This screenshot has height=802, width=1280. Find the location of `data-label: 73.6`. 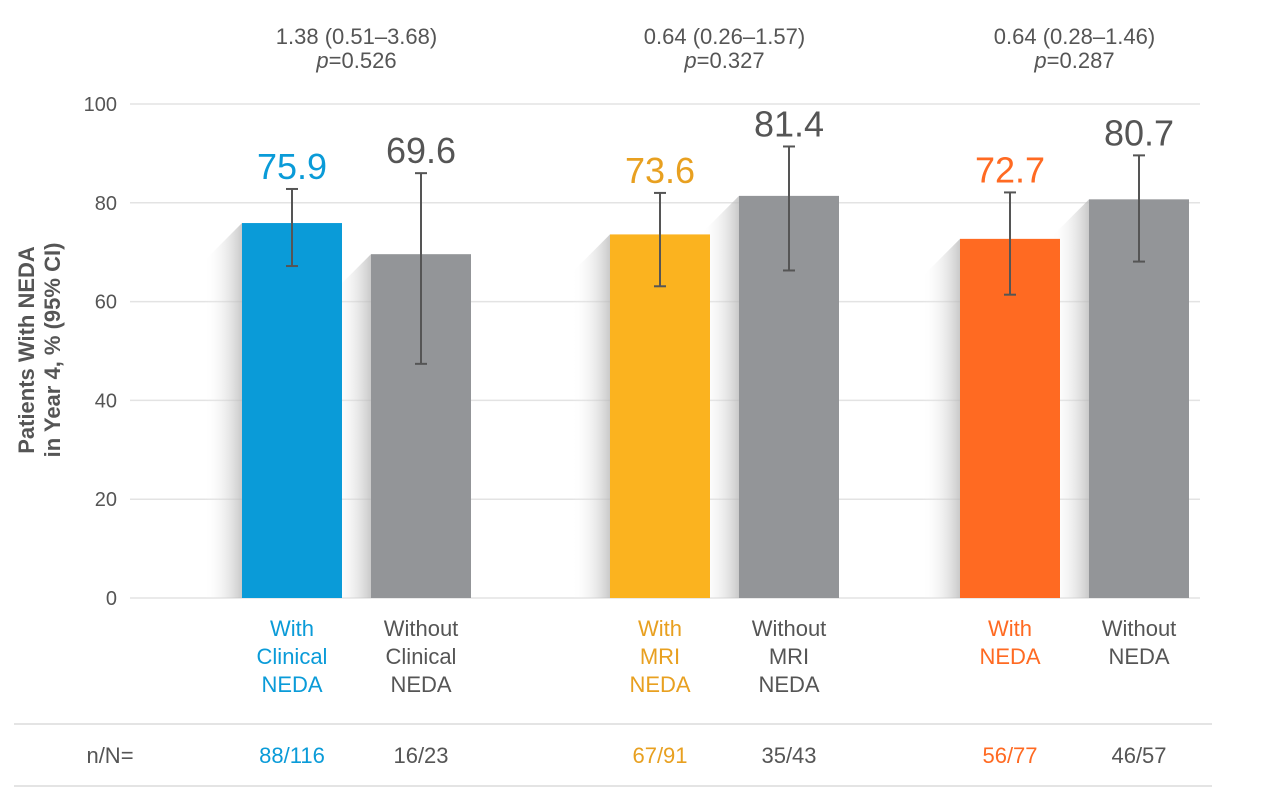

data-label: 73.6 is located at coordinates (660, 170).